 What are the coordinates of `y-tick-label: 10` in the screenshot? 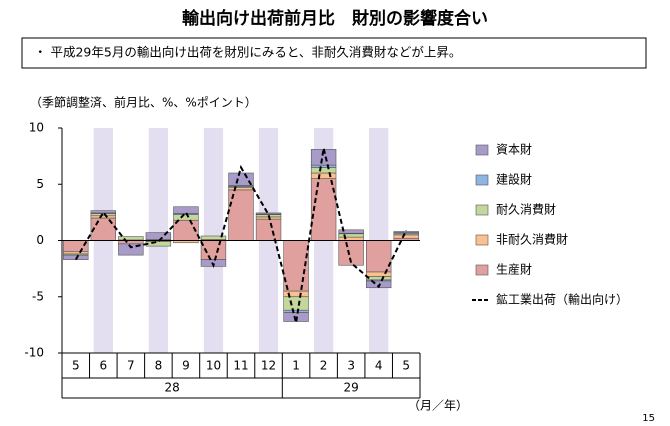 It's located at (36, 128).